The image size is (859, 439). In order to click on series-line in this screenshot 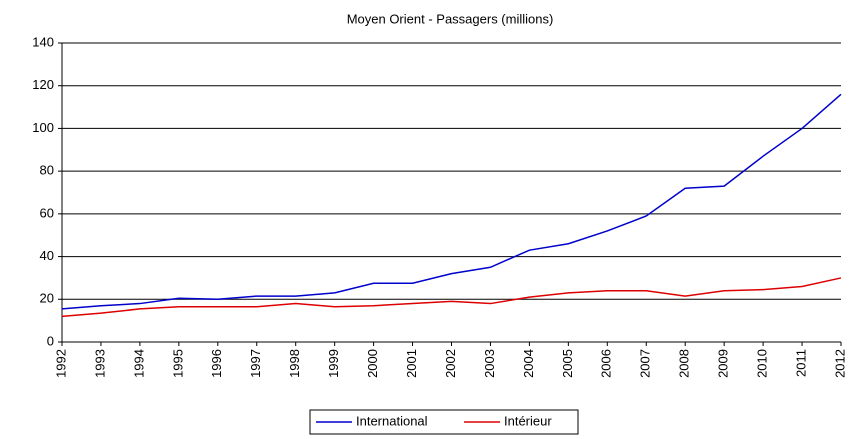, I will do `click(451, 297)`.